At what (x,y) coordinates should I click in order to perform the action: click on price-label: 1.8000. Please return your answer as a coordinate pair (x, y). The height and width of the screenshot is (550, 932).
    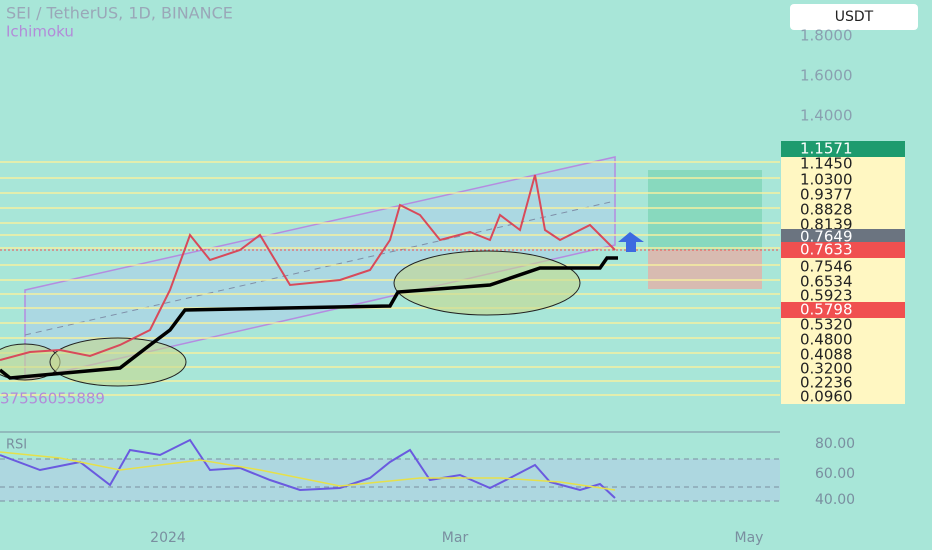
    Looking at the image, I should click on (826, 36).